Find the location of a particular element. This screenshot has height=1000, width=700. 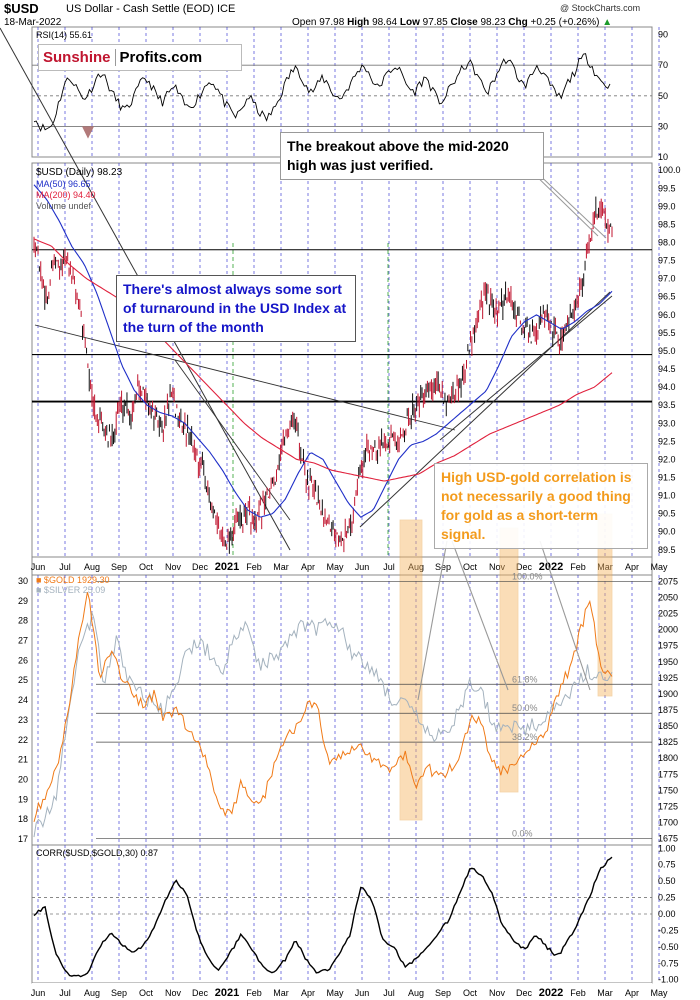

silver-y-tick: 28 is located at coordinates (23, 621).